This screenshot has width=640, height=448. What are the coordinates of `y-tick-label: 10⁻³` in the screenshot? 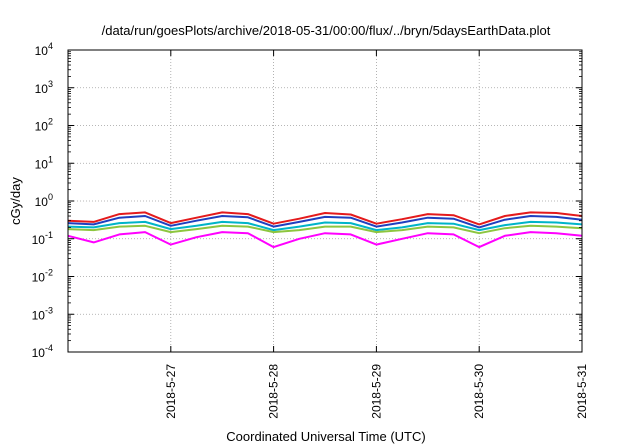 It's located at (42, 313).